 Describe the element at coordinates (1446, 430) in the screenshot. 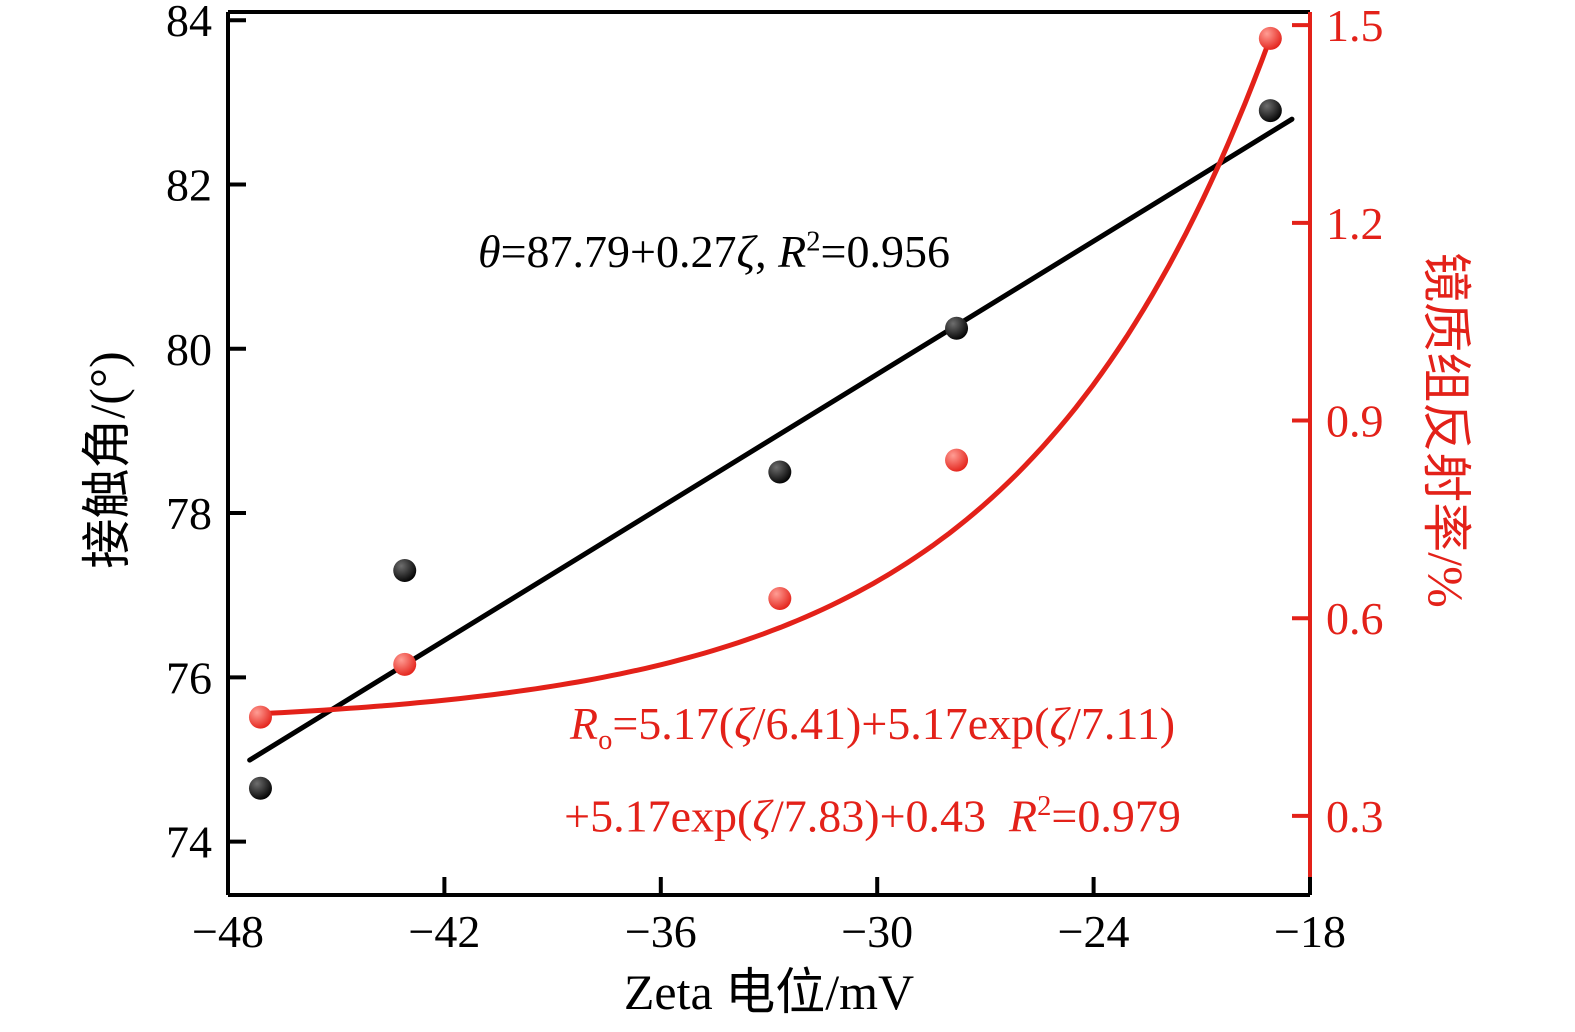

I see `right-y-axis-title: 镜质组反射率/%` at that location.